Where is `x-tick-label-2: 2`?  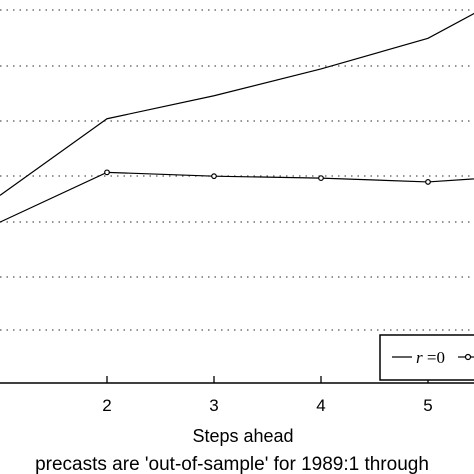 x-tick-label-2: 2 is located at coordinates (106, 405).